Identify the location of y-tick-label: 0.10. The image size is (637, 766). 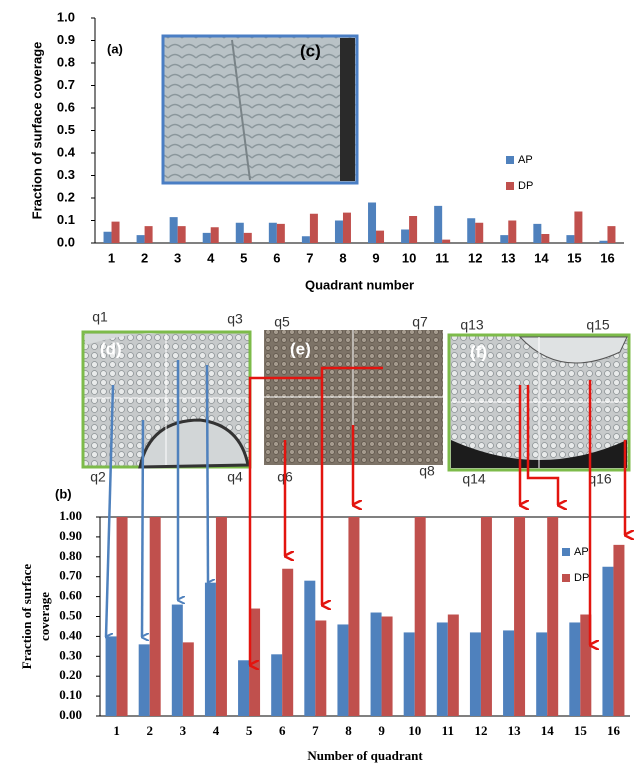
(70, 694).